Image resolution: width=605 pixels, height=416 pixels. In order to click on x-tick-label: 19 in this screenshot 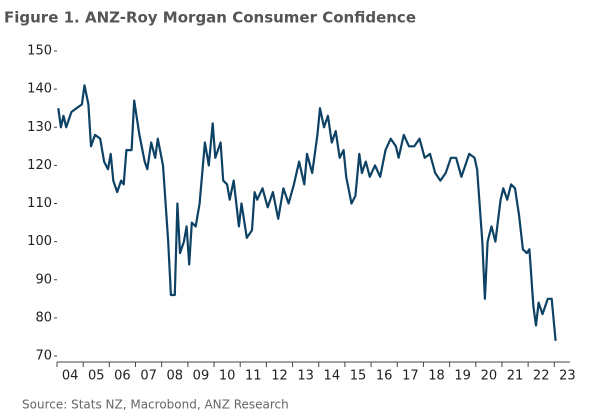, I will do `click(462, 376)`.